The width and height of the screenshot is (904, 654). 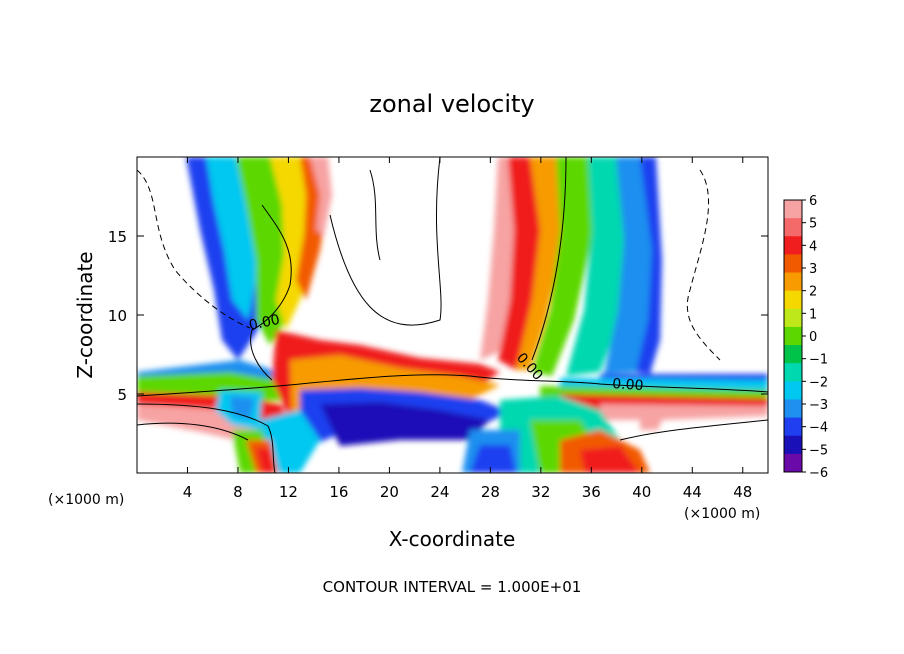 I want to click on y-tick-label: 5, so click(x=122, y=395).